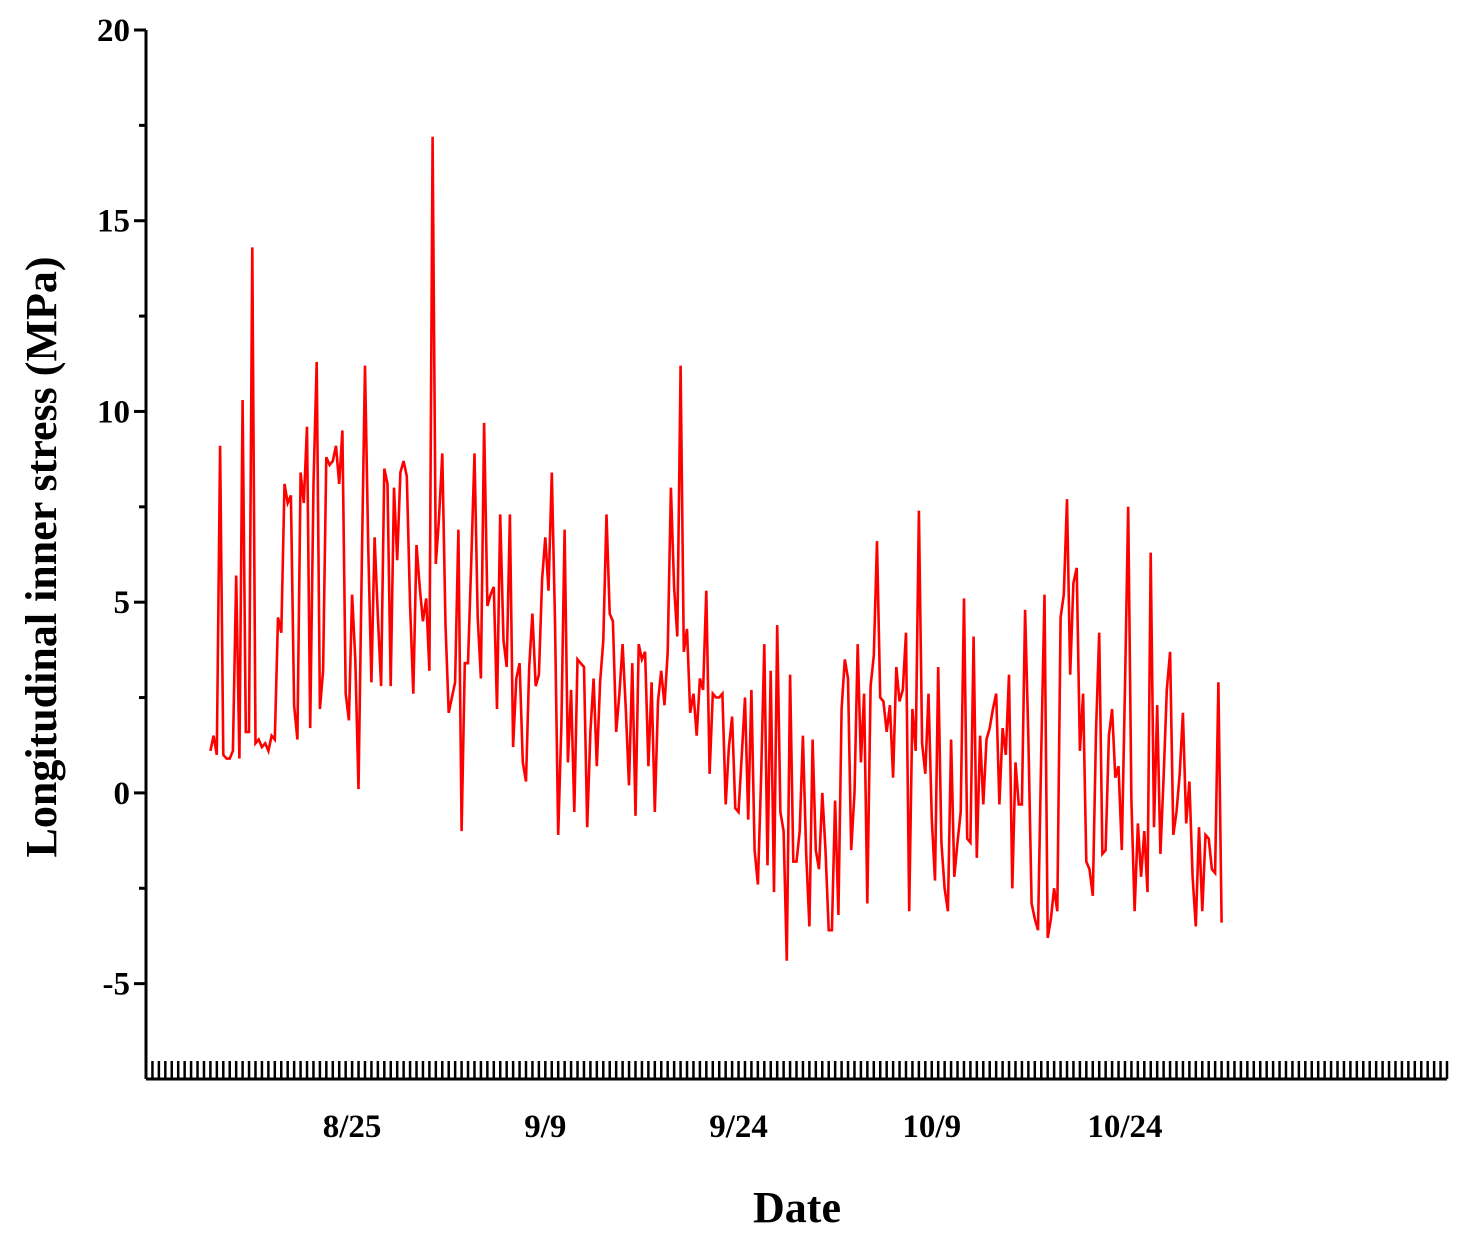 The width and height of the screenshot is (1461, 1233). I want to click on y-tick-label: 10, so click(113, 412).